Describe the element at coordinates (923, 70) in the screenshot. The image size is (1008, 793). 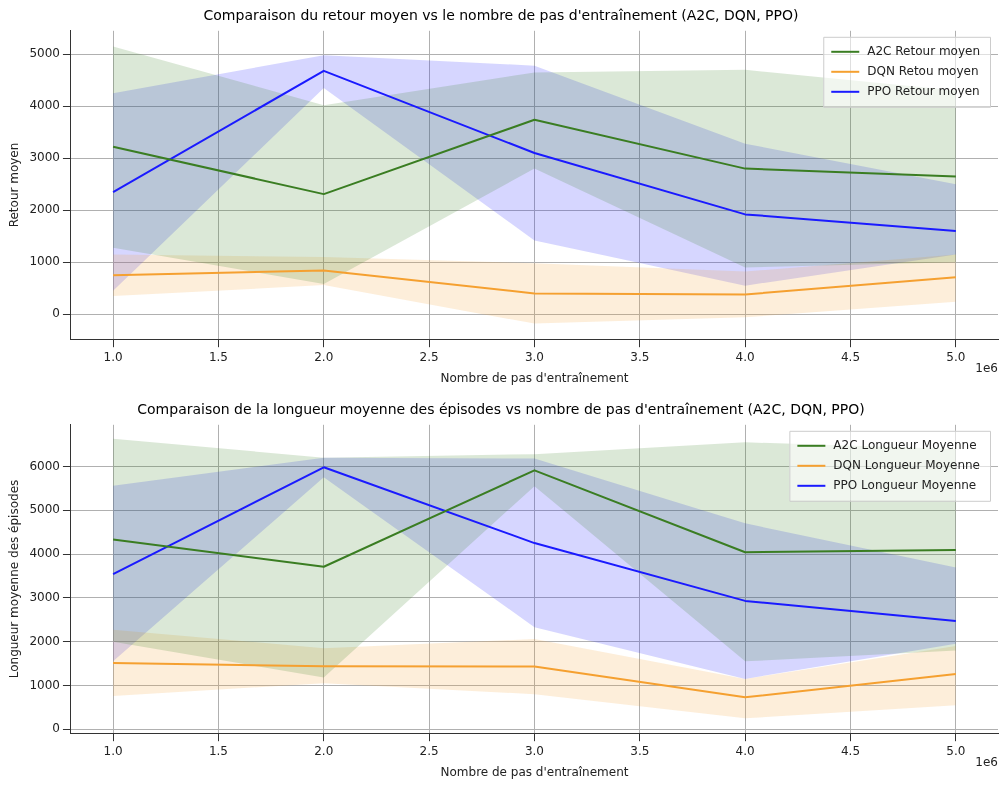
I see `legend-label: DQN Retou moyen` at that location.